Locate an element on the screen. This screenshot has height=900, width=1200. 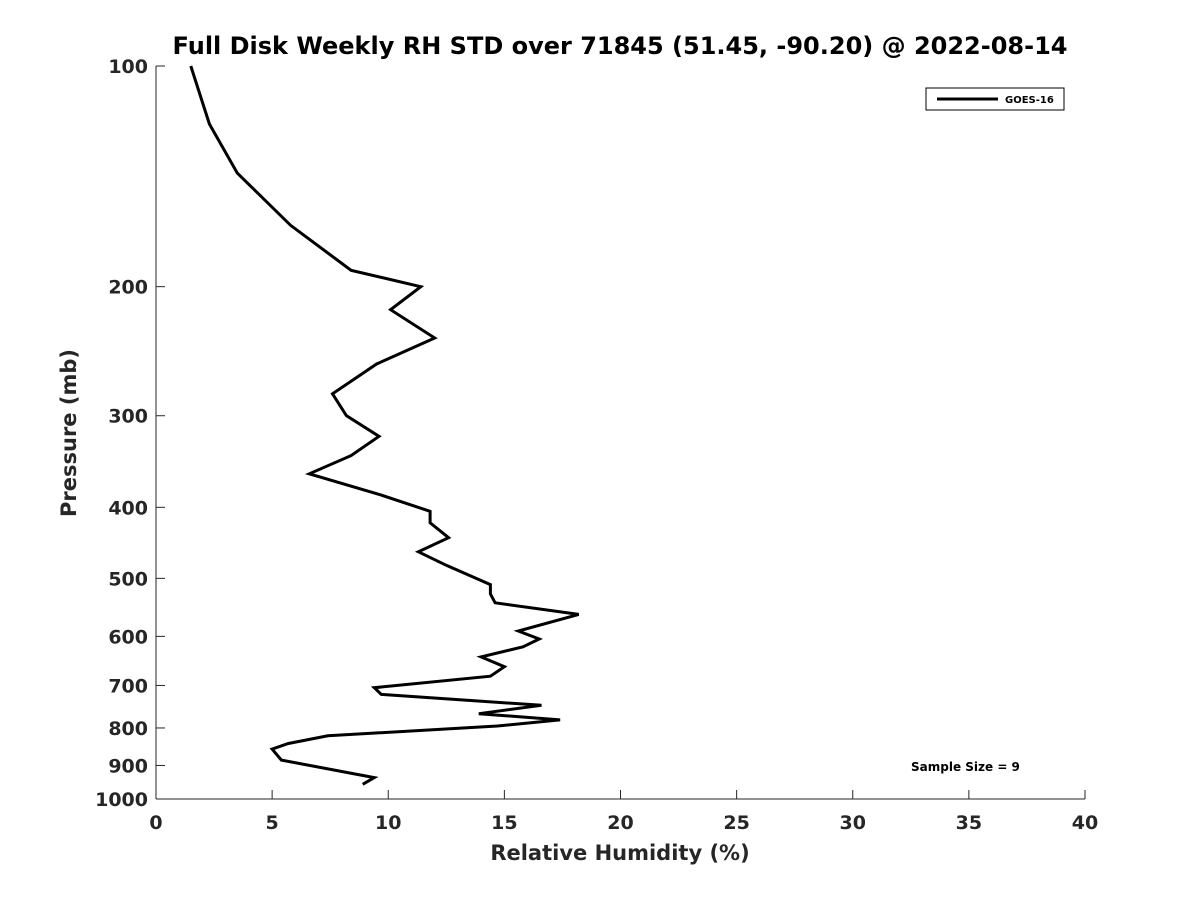
y-tick-label: 500 is located at coordinates (128, 579).